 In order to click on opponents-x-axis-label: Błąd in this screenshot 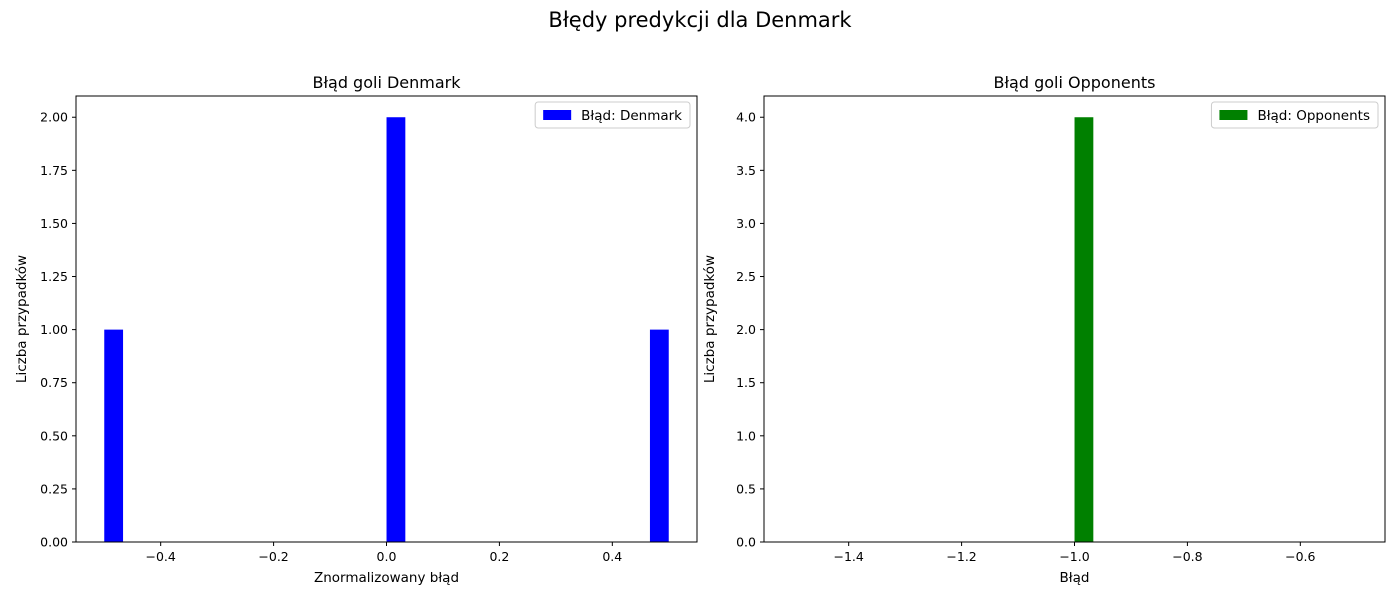, I will do `click(1075, 578)`.